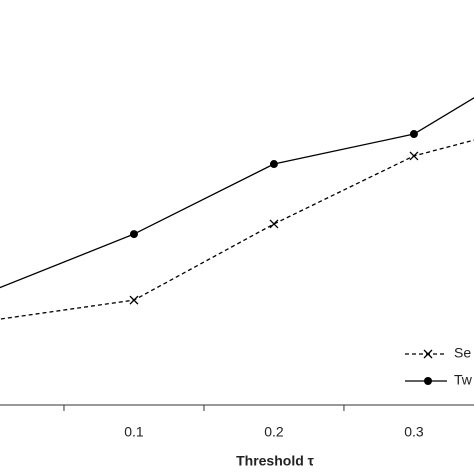 The image size is (474, 474). I want to click on legend-label: Se, so click(462, 353).